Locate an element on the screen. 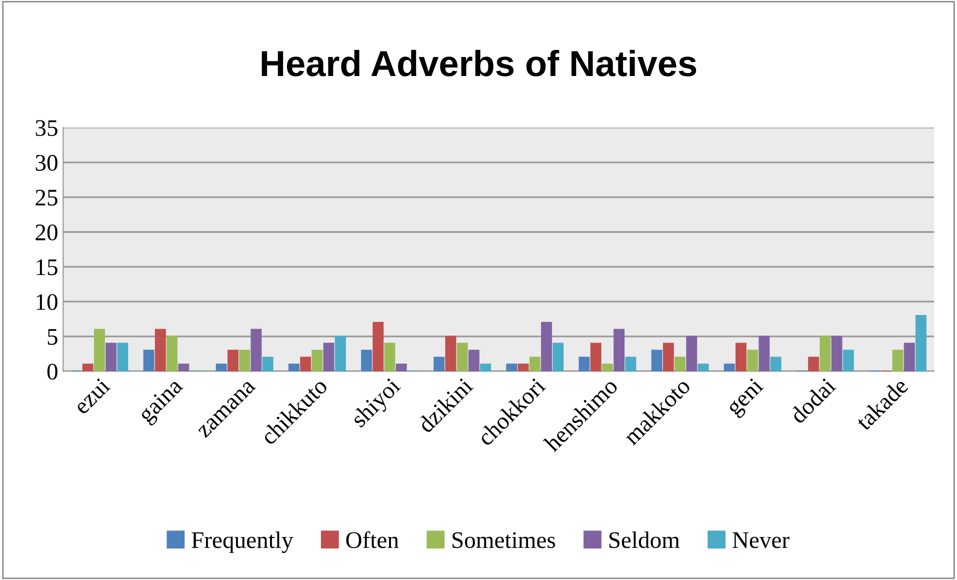 Image resolution: width=957 pixels, height=580 pixels. y-tick-label: 0 is located at coordinates (52, 372).